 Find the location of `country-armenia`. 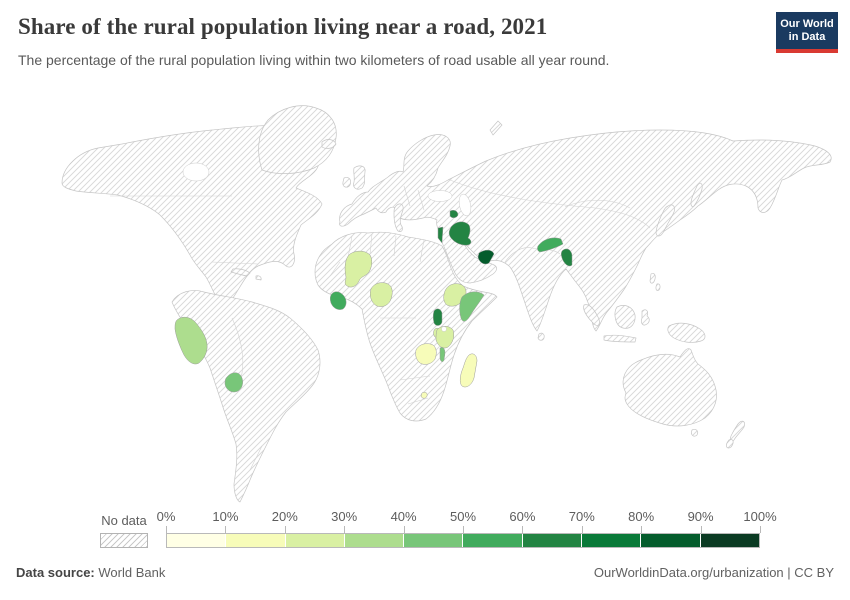

country-armenia is located at coordinates (454, 214).